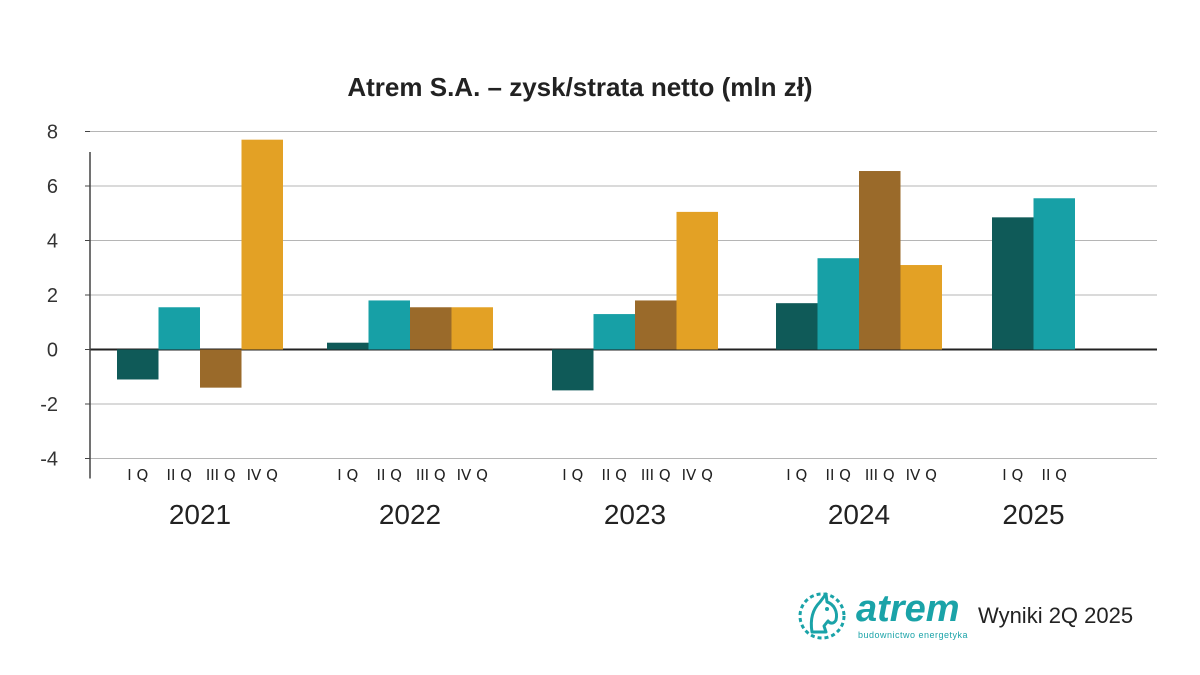 Image resolution: width=1200 pixels, height=675 pixels. I want to click on y-tick-label: 0, so click(52, 351).